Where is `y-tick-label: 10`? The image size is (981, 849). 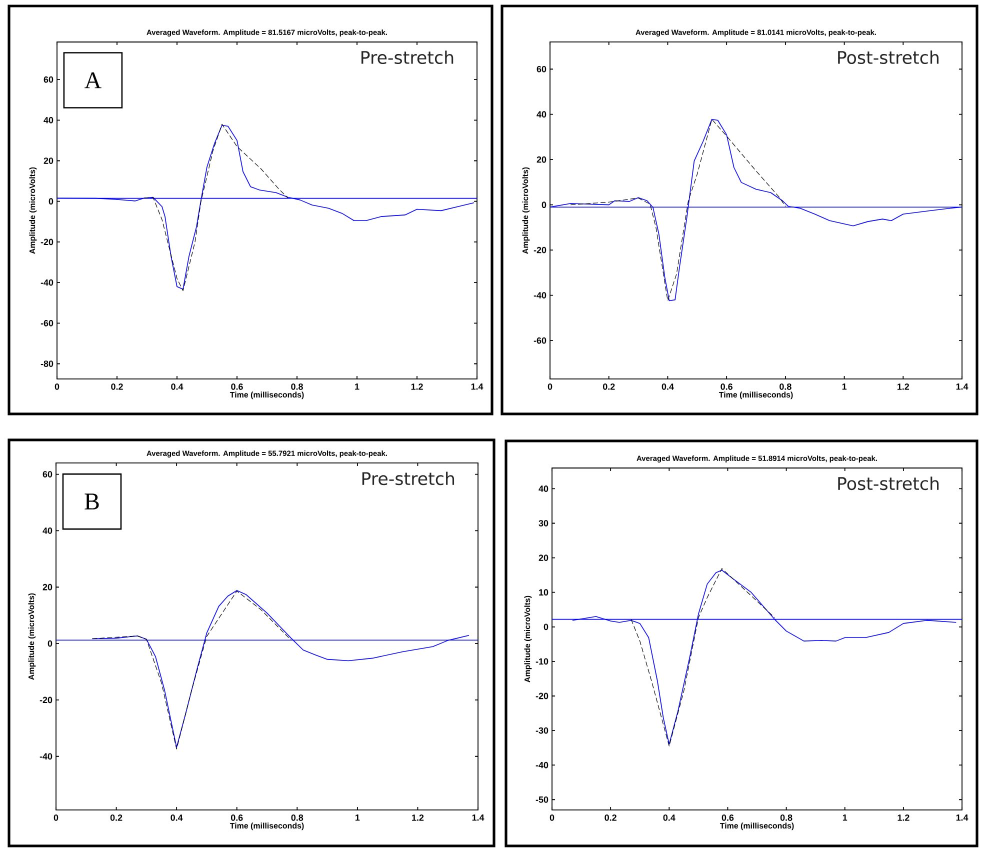
y-tick-label: 10 is located at coordinates (543, 592).